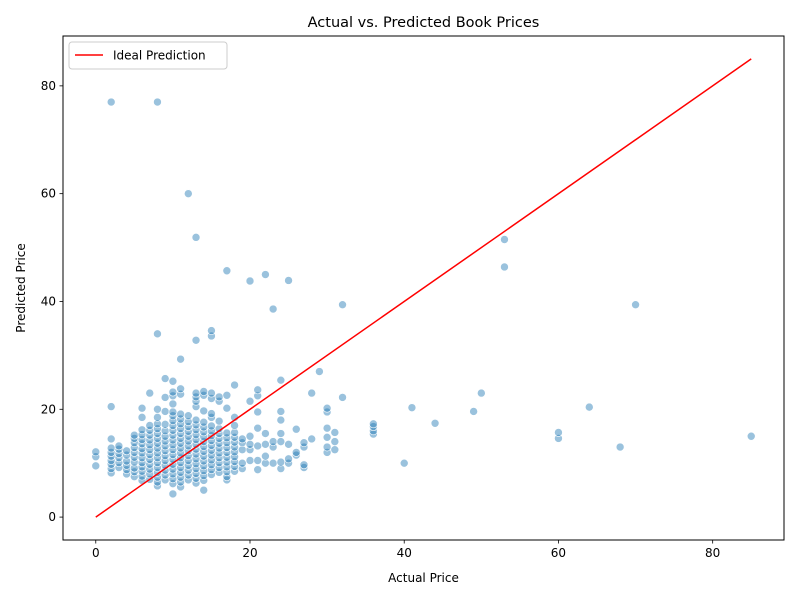  I want to click on legend: Ideal Prediction, so click(148, 55).